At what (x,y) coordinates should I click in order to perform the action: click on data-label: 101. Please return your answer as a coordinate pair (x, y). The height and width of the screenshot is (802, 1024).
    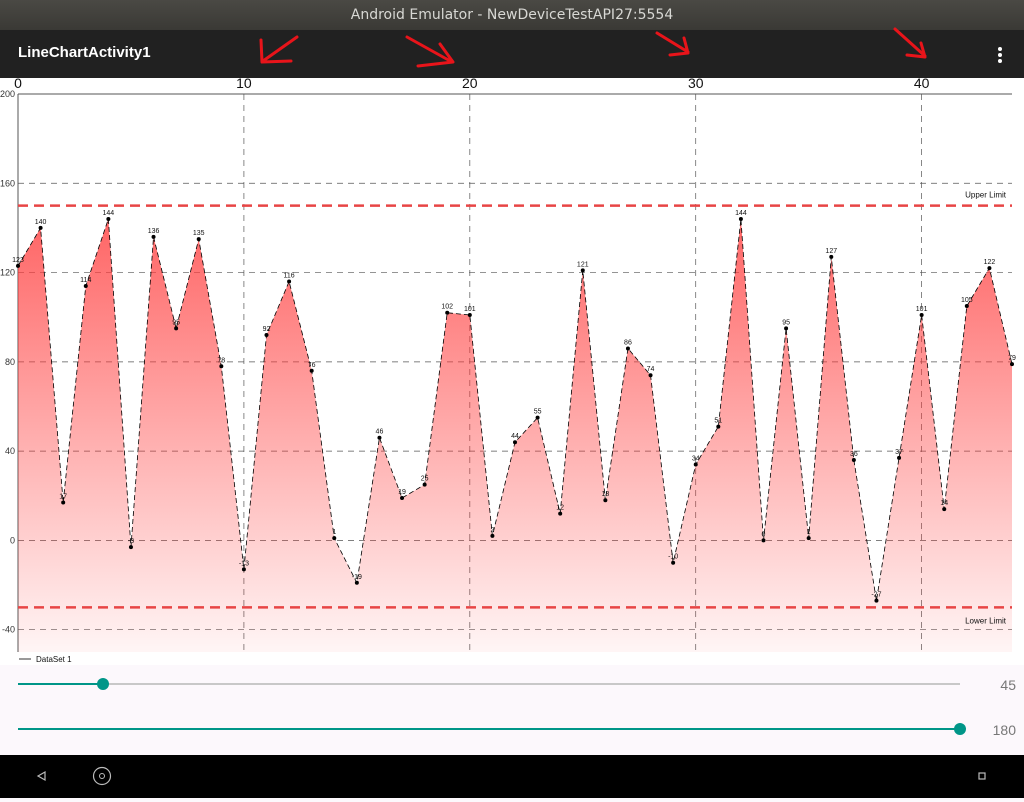
    Looking at the image, I should click on (470, 309).